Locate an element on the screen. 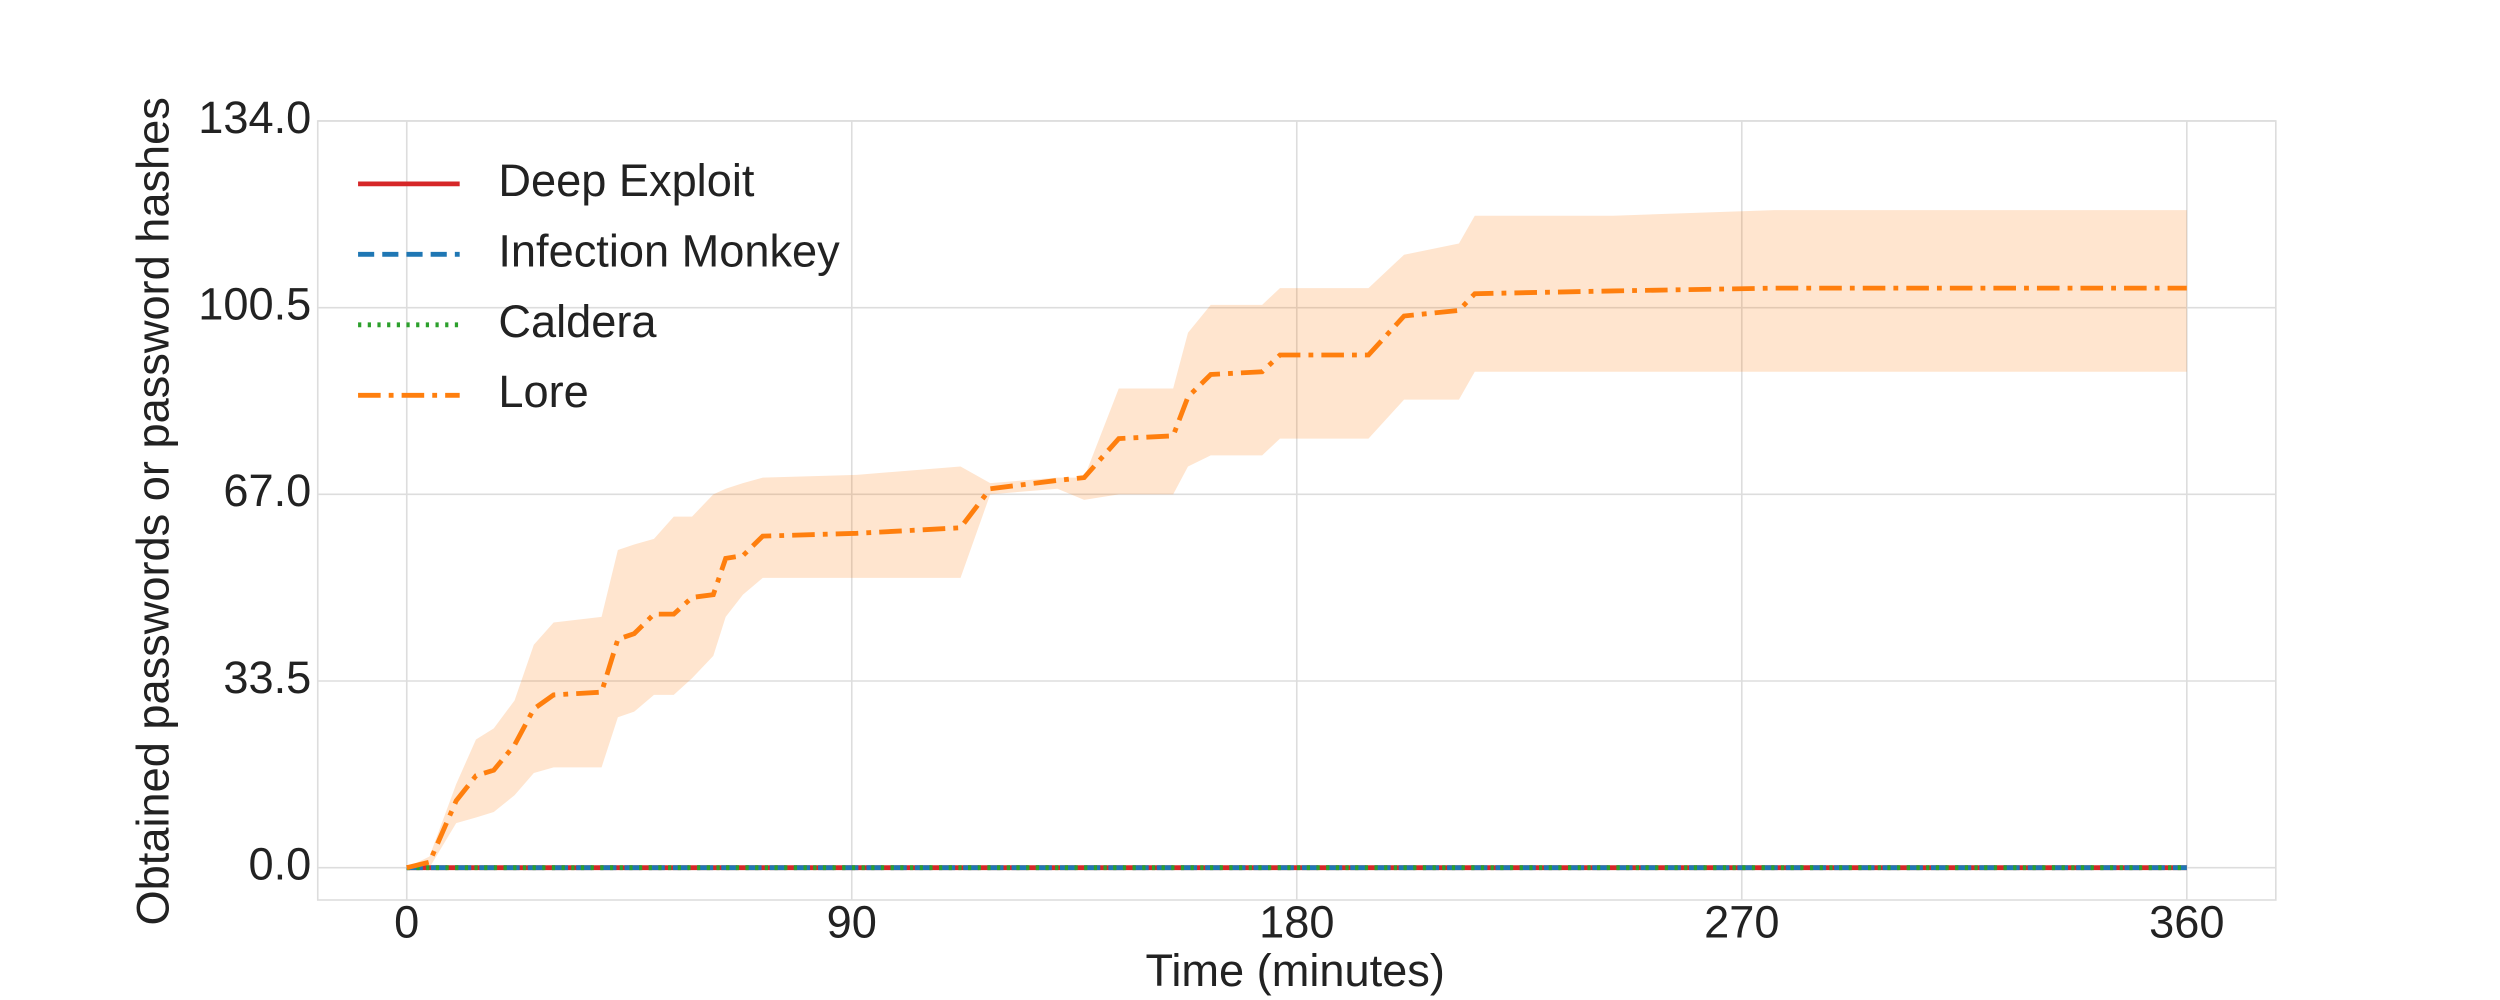 This screenshot has width=2500, height=1000. x-axis-label: Time (minutes) is located at coordinates (1294, 970).